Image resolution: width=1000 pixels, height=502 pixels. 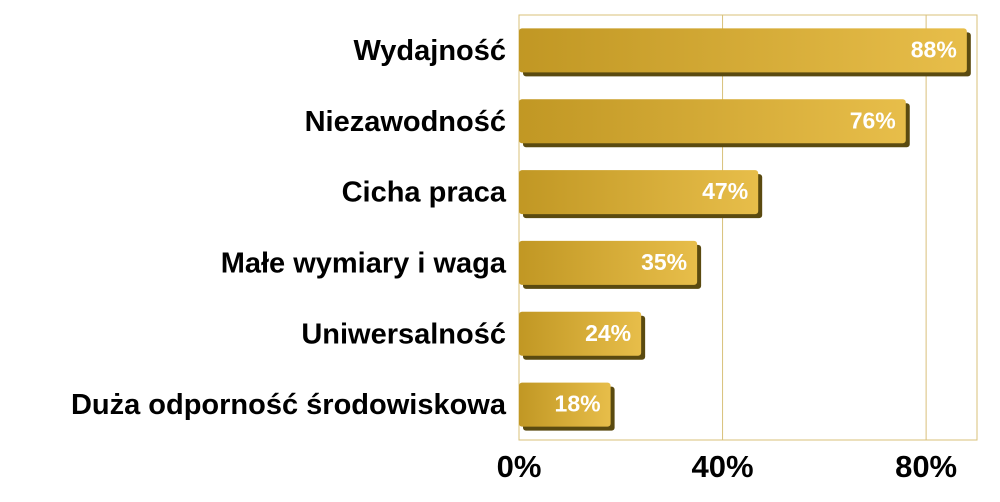 What do you see at coordinates (403, 334) in the screenshot?
I see `category-label: Uniwersalność` at bounding box center [403, 334].